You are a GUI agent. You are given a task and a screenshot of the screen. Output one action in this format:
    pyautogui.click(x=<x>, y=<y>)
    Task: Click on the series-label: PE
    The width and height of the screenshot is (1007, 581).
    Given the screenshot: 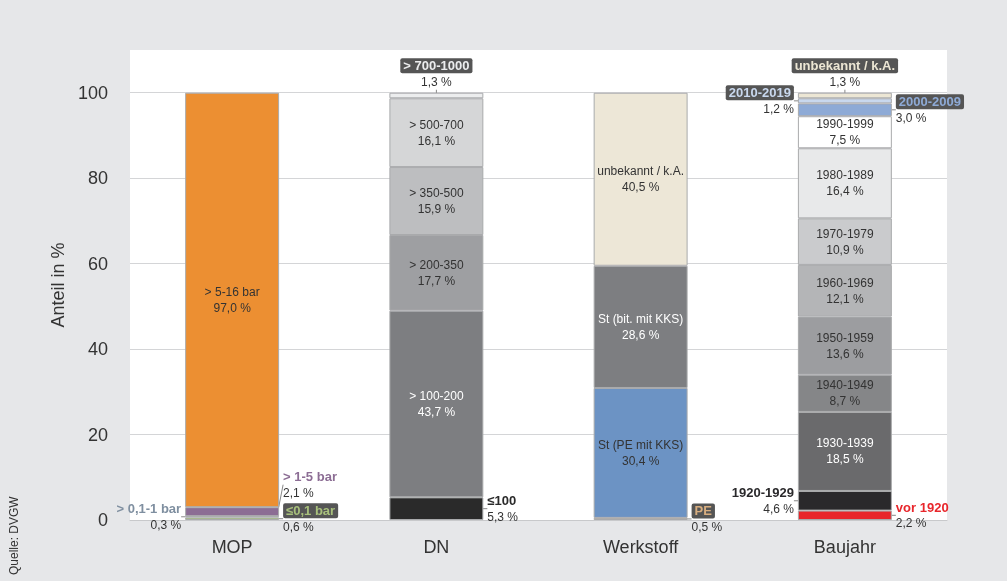 What is the action you would take?
    pyautogui.click(x=703, y=511)
    